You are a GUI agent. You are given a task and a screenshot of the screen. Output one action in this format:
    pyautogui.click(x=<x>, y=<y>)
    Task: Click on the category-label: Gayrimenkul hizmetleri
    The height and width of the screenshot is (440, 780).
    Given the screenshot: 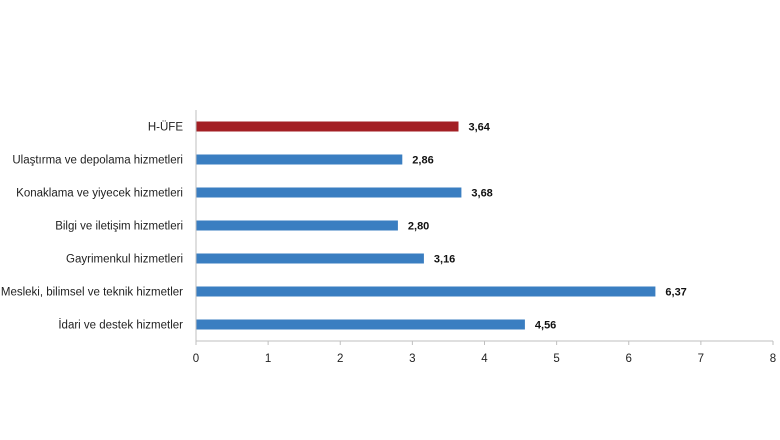 What is the action you would take?
    pyautogui.click(x=124, y=260)
    